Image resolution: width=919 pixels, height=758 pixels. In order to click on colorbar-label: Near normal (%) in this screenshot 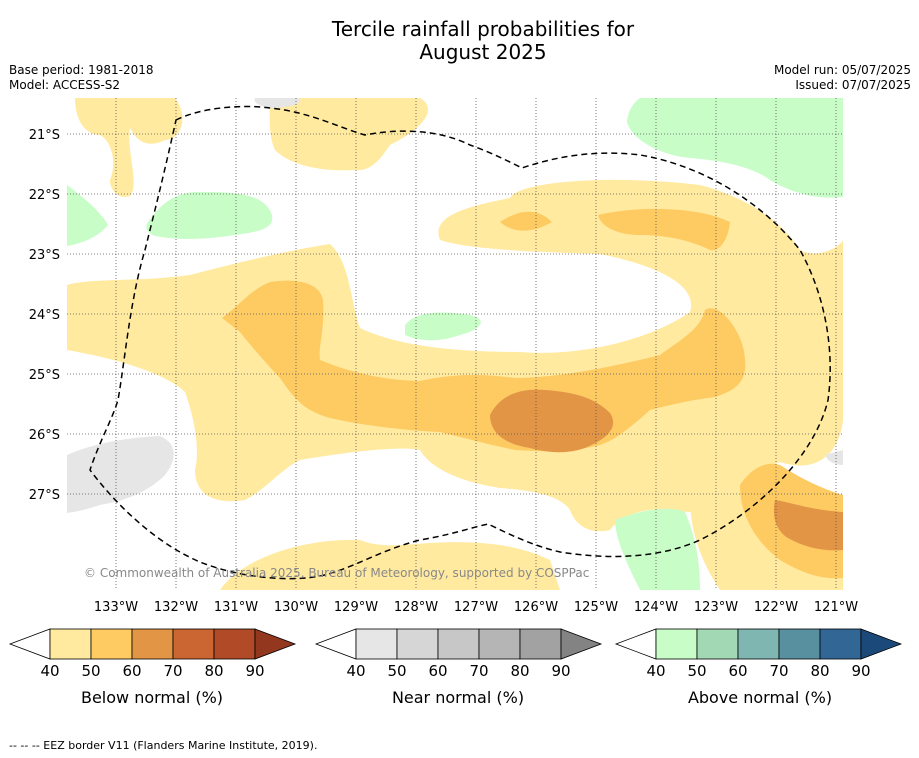, I will do `click(458, 697)`.